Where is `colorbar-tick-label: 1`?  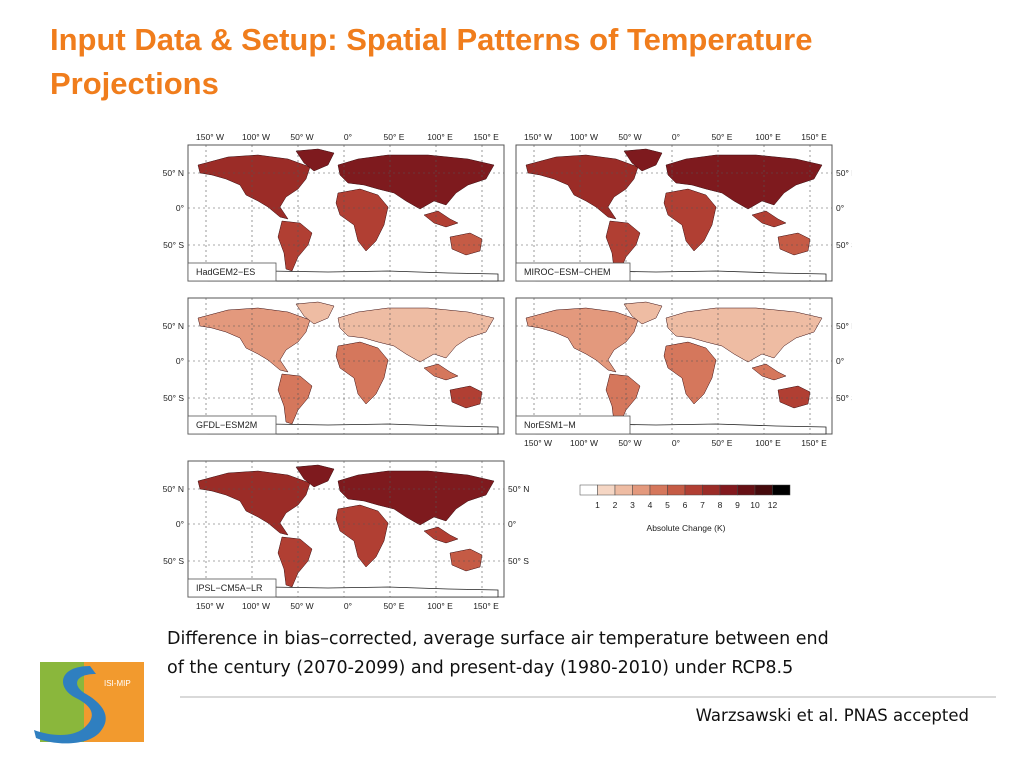
colorbar-tick-label: 1 is located at coordinates (597, 505).